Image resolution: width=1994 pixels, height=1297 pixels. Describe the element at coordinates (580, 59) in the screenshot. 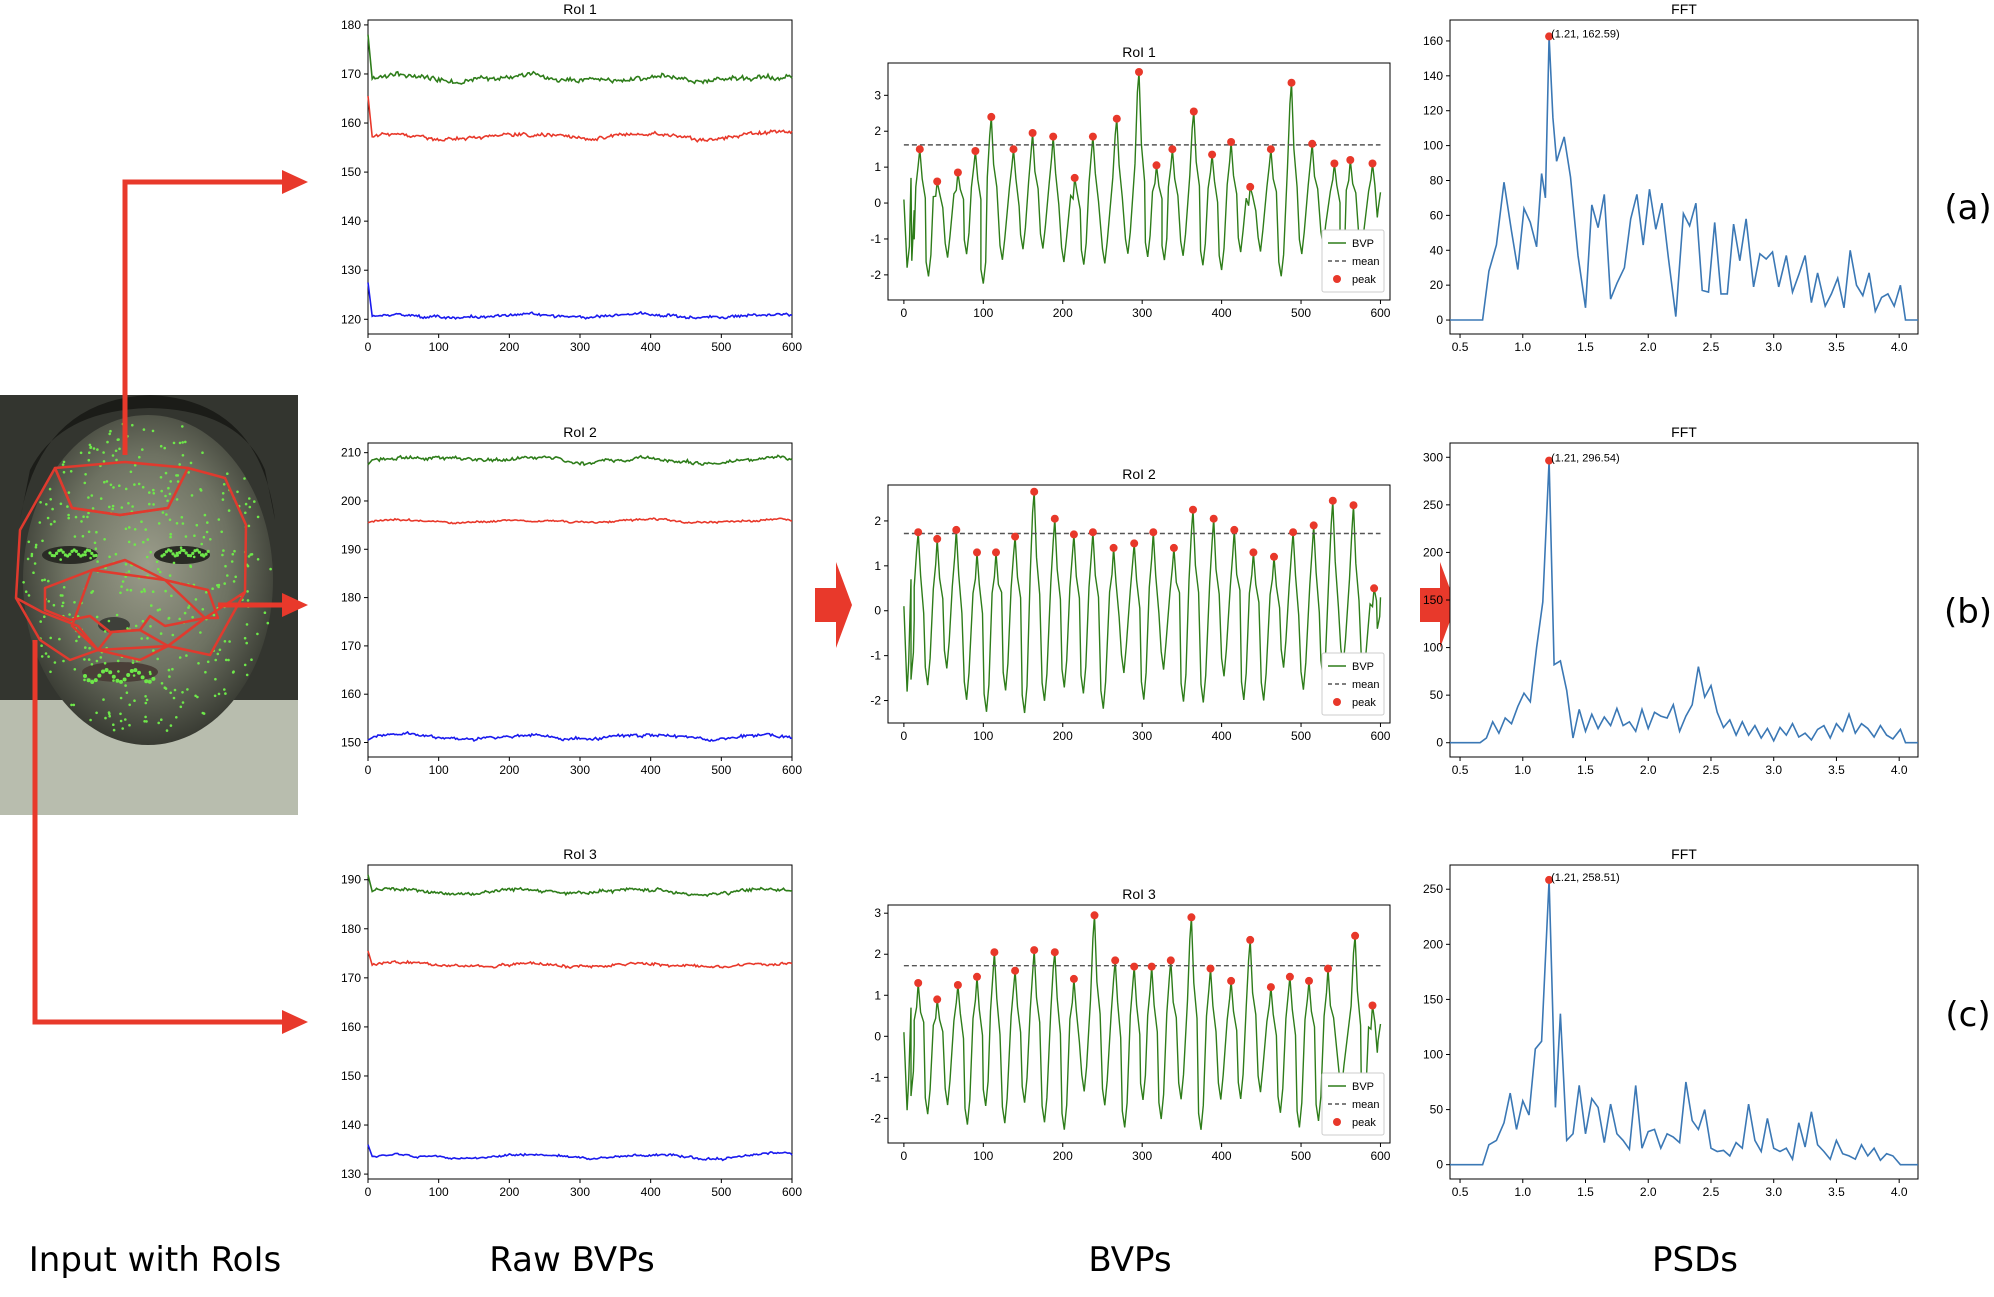

I see `raw-signal-line` at that location.